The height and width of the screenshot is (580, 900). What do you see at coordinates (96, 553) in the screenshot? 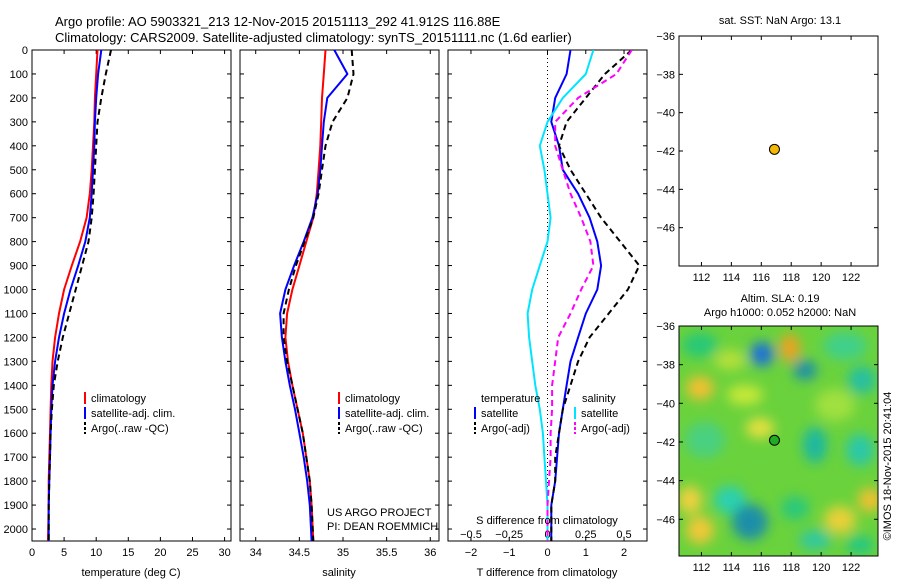
I see `x-tick-label: 10` at bounding box center [96, 553].